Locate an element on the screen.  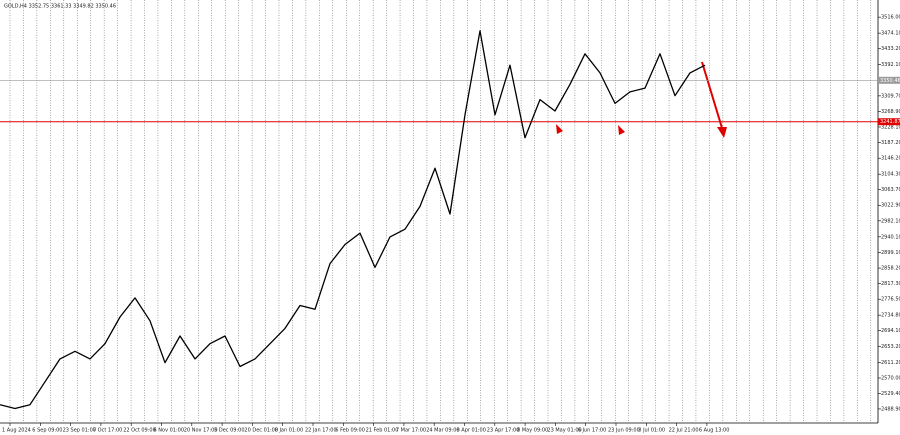
y-tick-label: 3146.20 is located at coordinates (890, 159).